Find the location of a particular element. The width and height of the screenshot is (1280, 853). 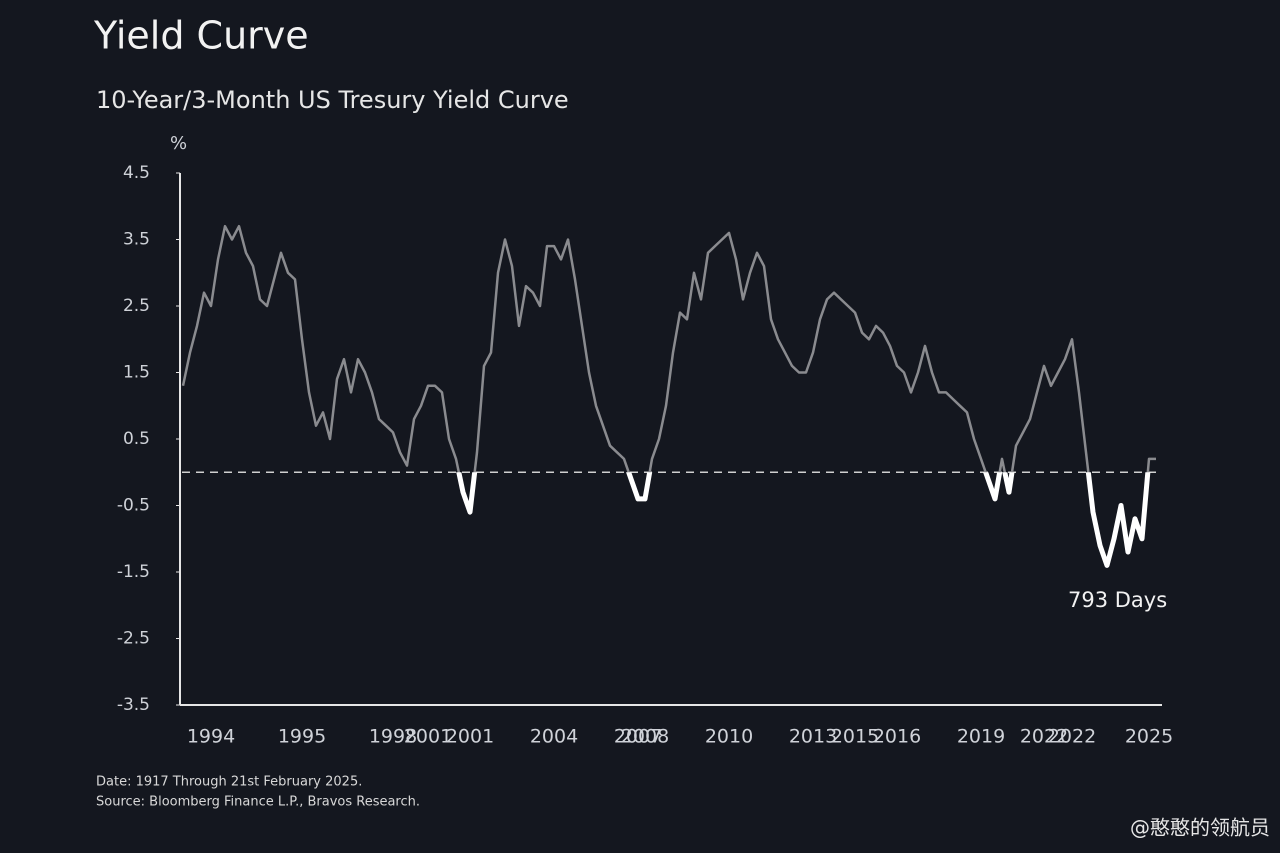

y-tick-label: 0.5 is located at coordinates (136, 439).